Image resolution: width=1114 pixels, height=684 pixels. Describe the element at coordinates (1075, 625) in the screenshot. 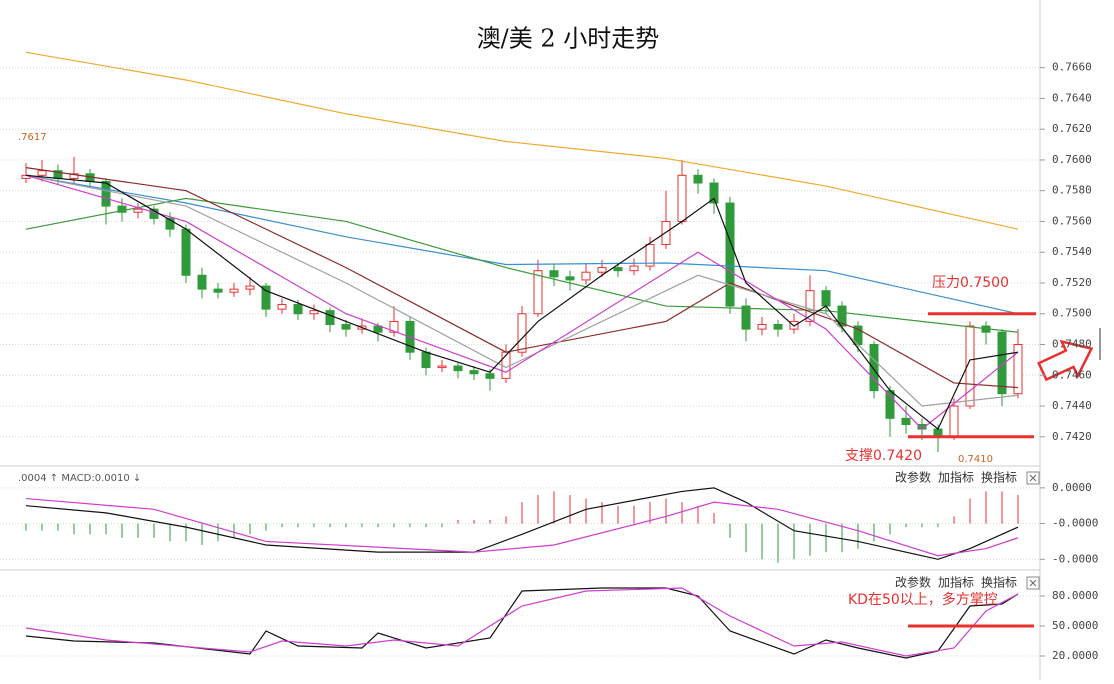

I see `y-tick-label: 50.0000` at that location.